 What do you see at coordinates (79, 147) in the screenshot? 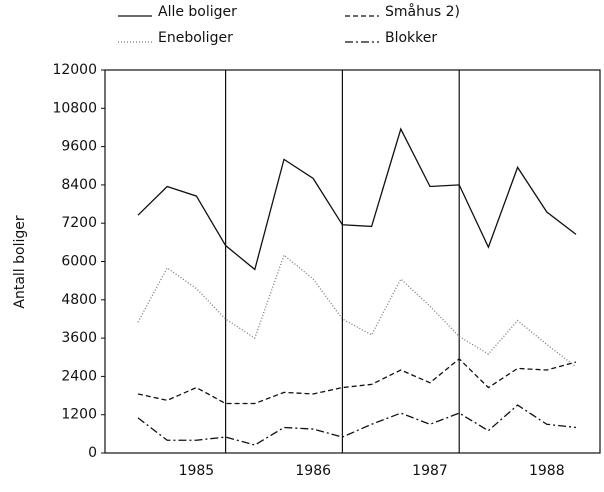
I see `y-tick-label: 9600` at bounding box center [79, 147].